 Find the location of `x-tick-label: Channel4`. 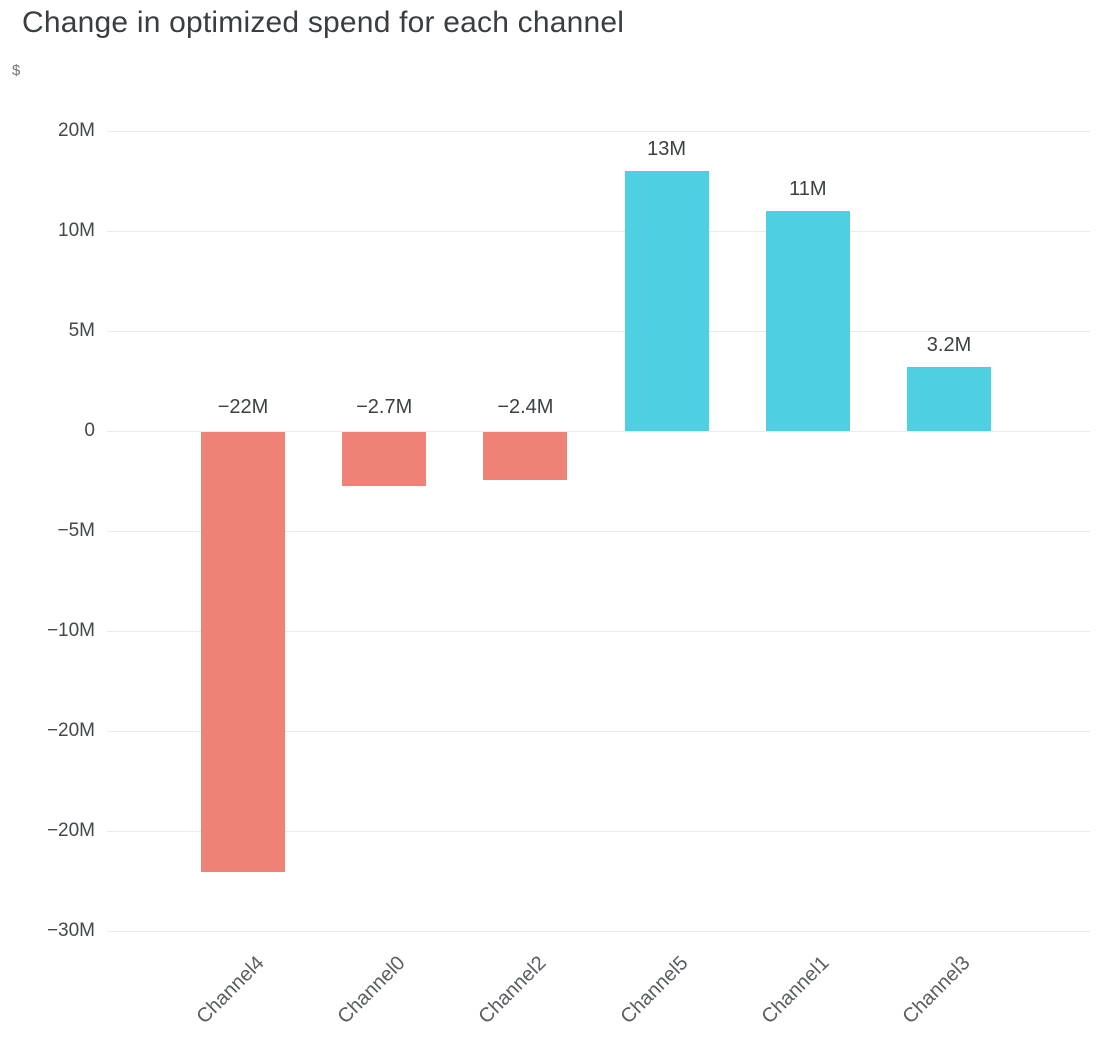

x-tick-label: Channel4 is located at coordinates (230, 990).